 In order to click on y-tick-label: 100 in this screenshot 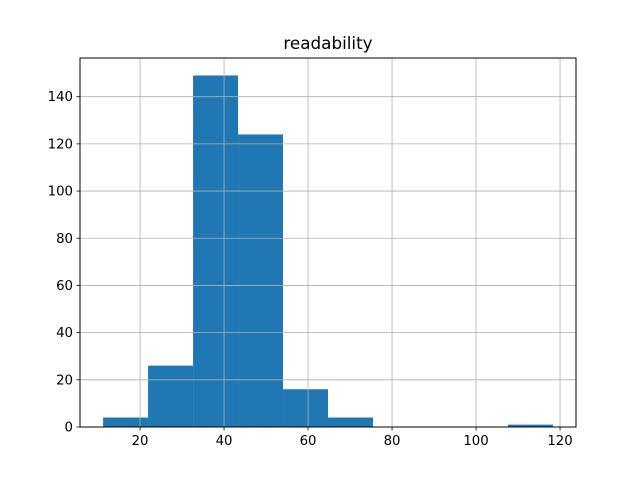, I will do `click(60, 192)`.